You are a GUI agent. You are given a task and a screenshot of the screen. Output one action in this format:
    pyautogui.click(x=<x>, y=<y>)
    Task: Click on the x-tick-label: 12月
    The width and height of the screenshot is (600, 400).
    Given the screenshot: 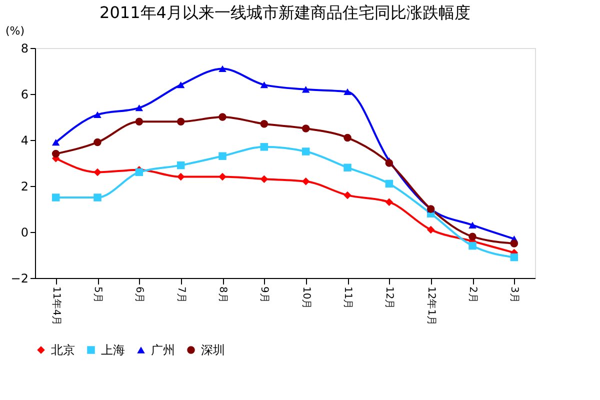 What is the action you would take?
    pyautogui.click(x=389, y=298)
    